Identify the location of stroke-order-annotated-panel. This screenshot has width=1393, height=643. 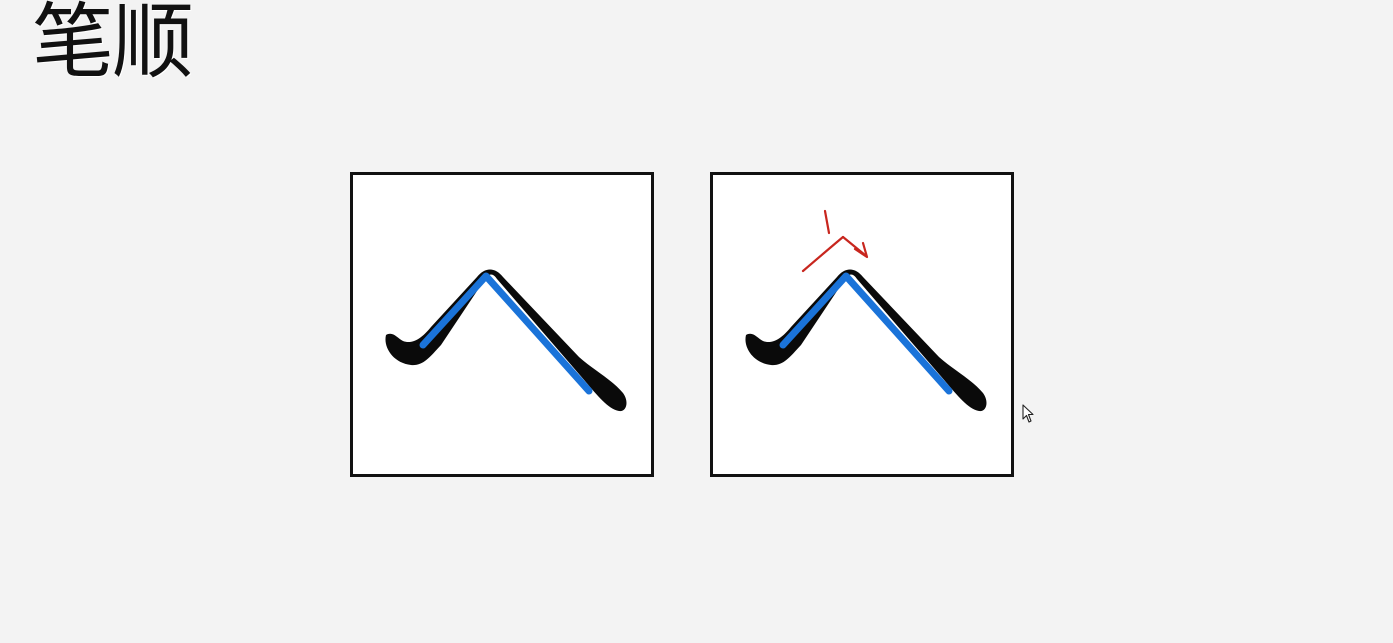
(862, 324).